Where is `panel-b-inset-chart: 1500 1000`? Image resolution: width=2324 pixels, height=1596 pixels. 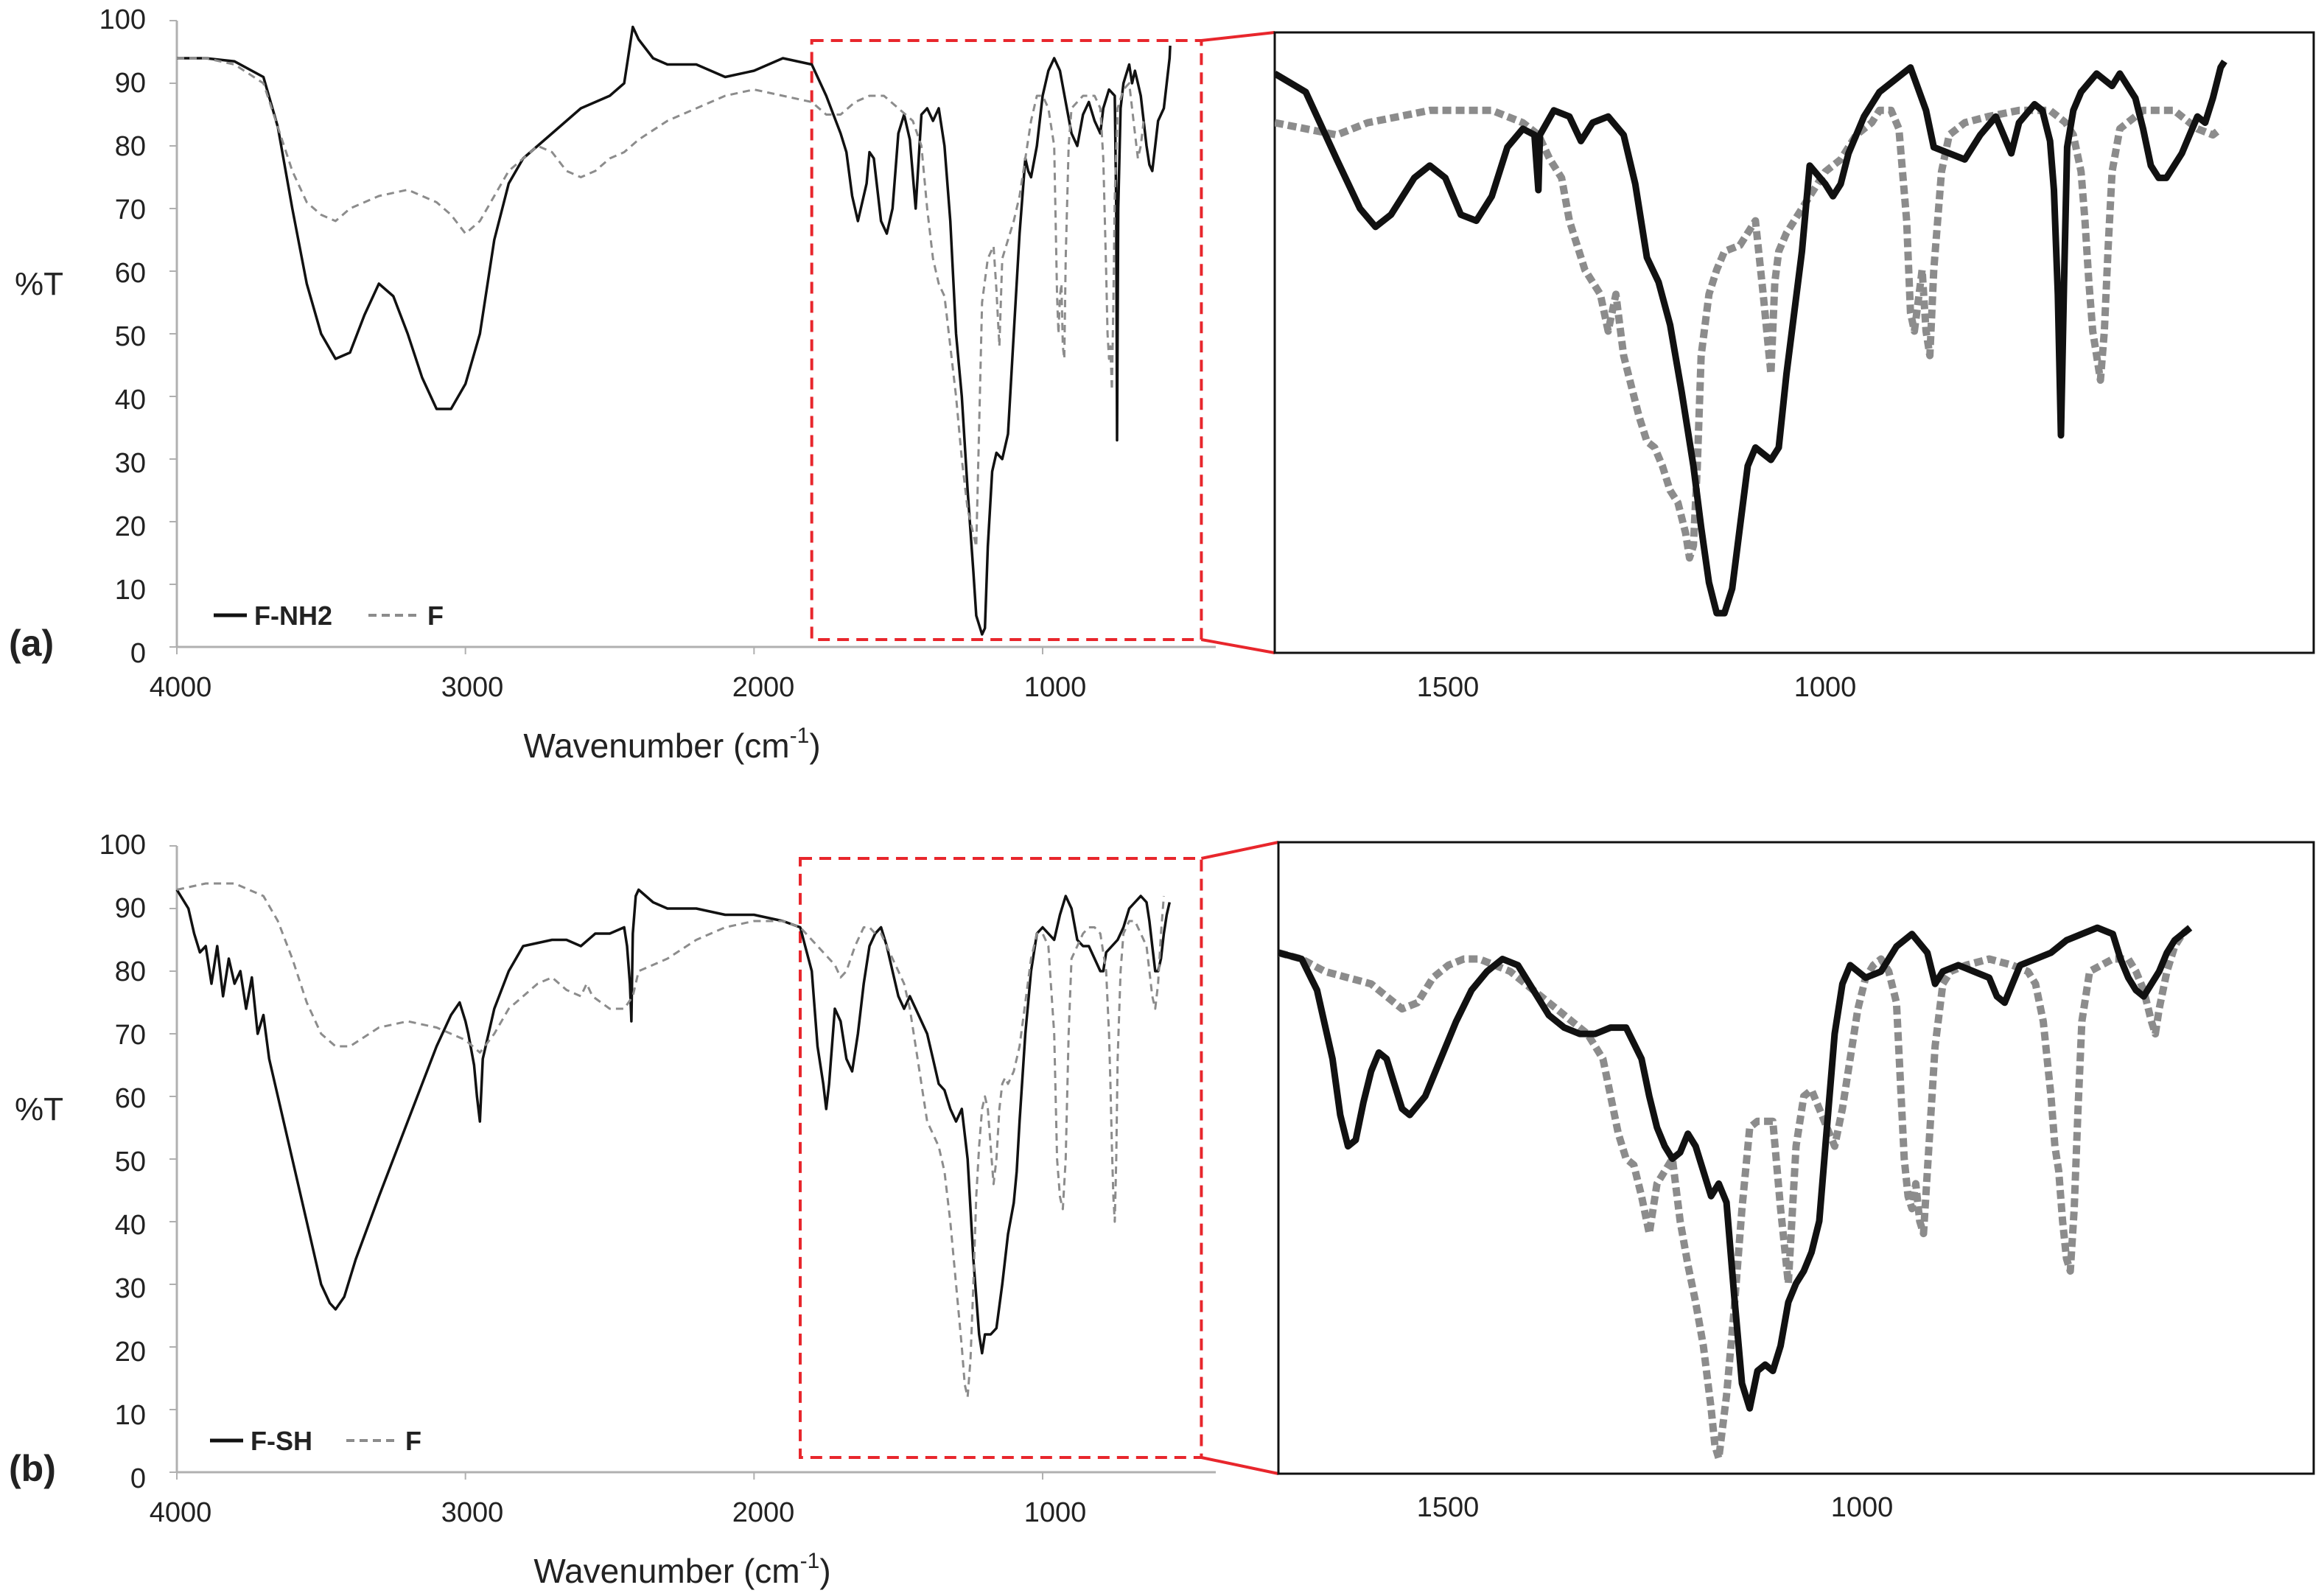 panel-b-inset-chart: 1500 1000 is located at coordinates (1655, 1507).